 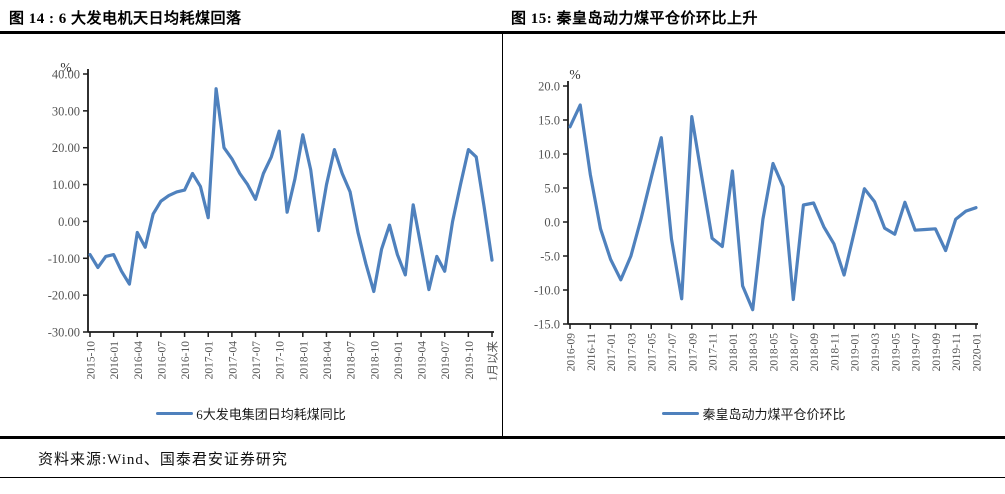 I want to click on svg-text: 2017-10, so click(x=281, y=360).